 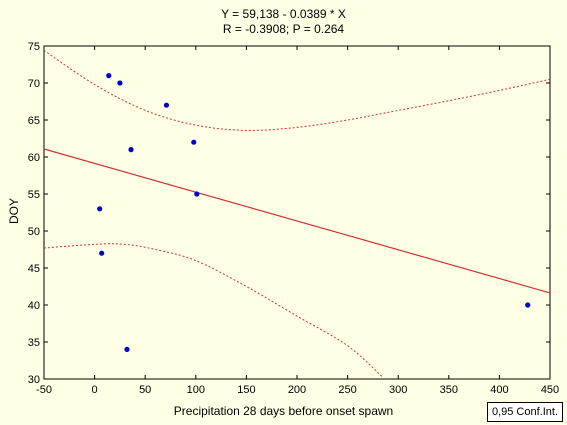 I want to click on y-tick: 55, so click(x=289, y=195).